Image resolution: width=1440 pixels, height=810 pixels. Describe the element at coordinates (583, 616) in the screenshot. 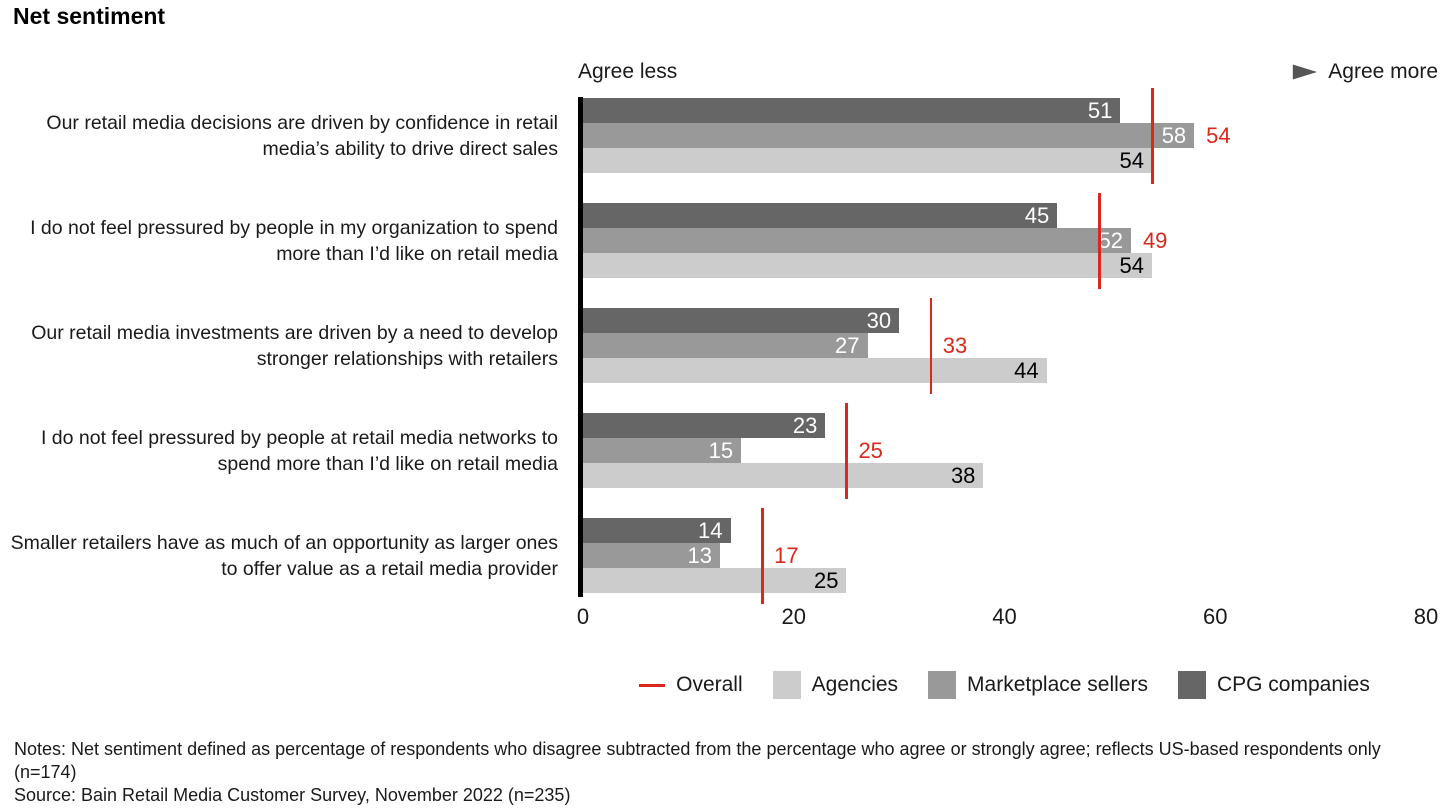

I see `x-axis-tick-label: 0` at that location.